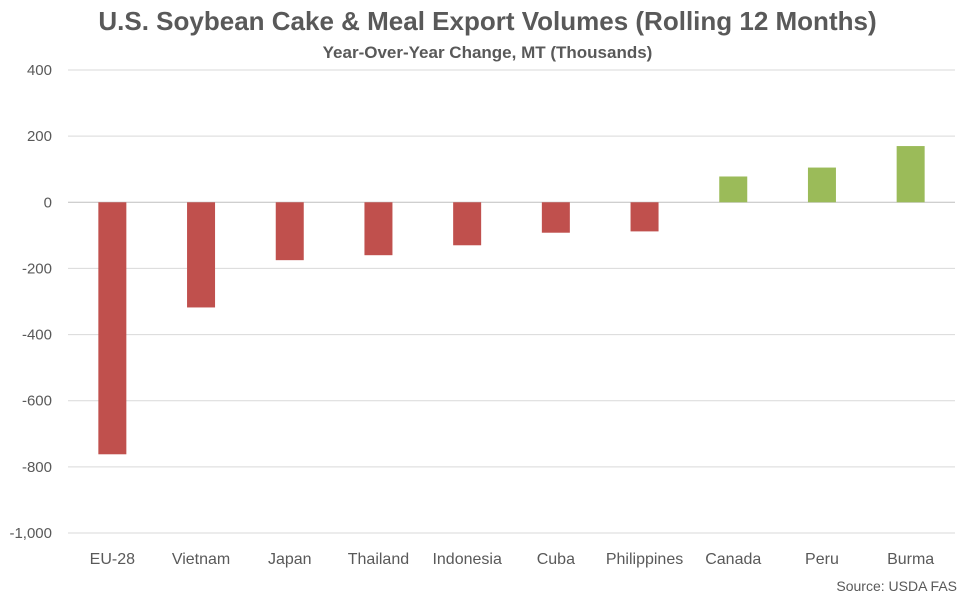 This screenshot has height=601, width=975. I want to click on y-tick-label: 200, so click(39, 136).